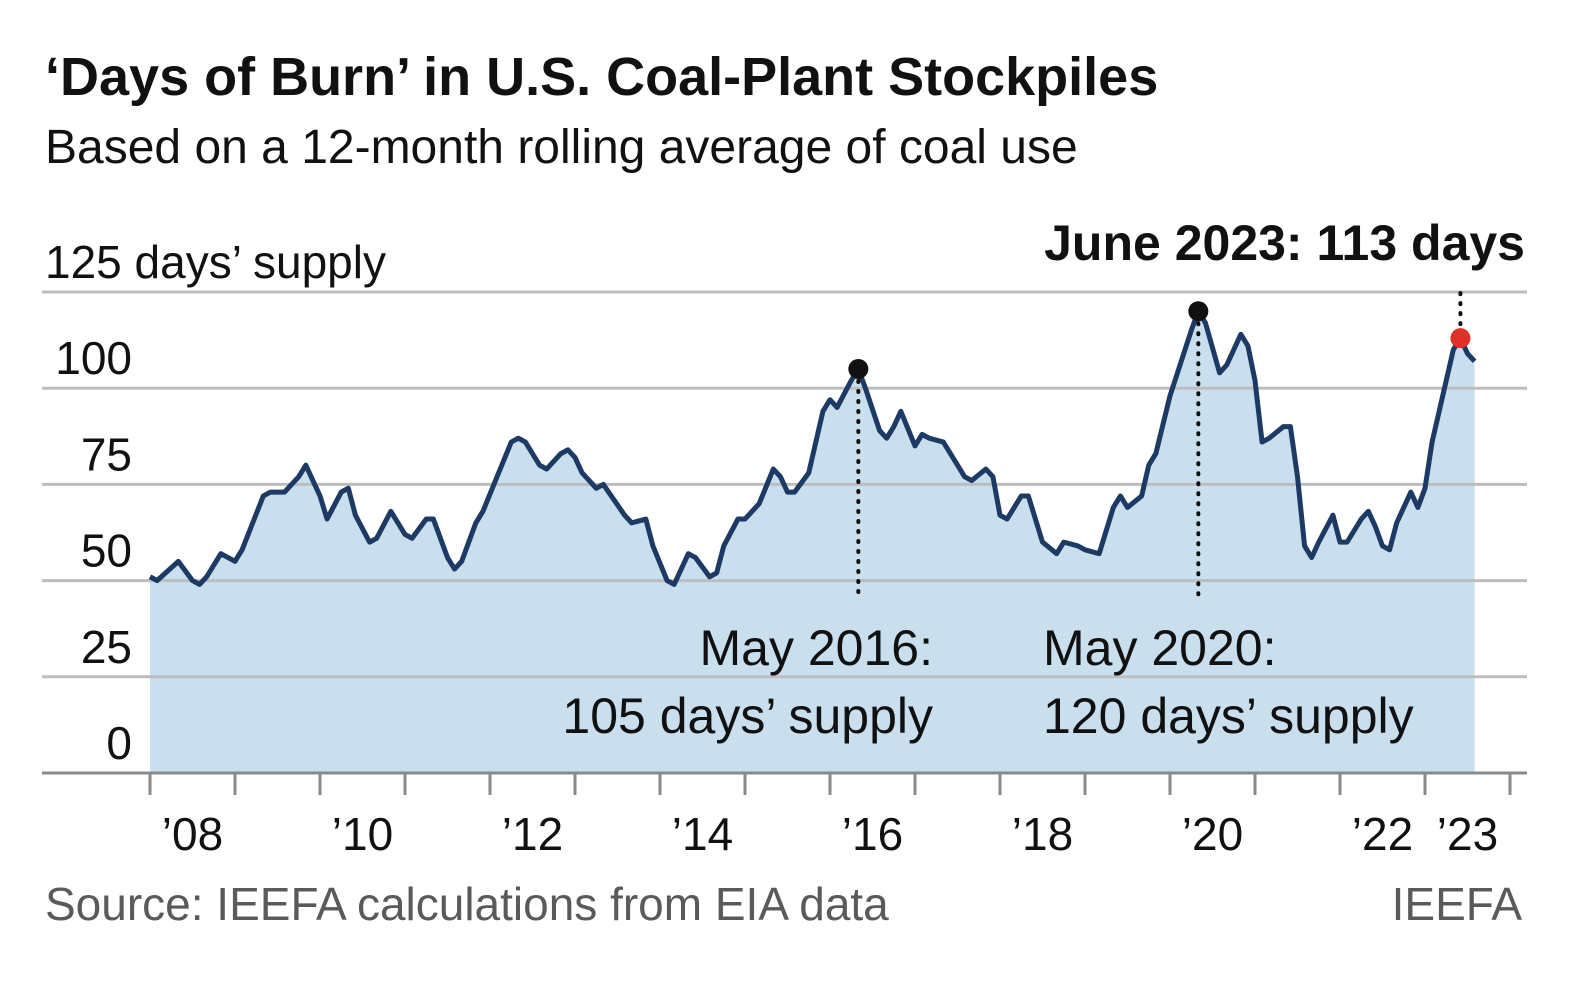 This screenshot has width=1583, height=988. Describe the element at coordinates (1042, 834) in the screenshot. I see `x-tick-label: ’18` at that location.